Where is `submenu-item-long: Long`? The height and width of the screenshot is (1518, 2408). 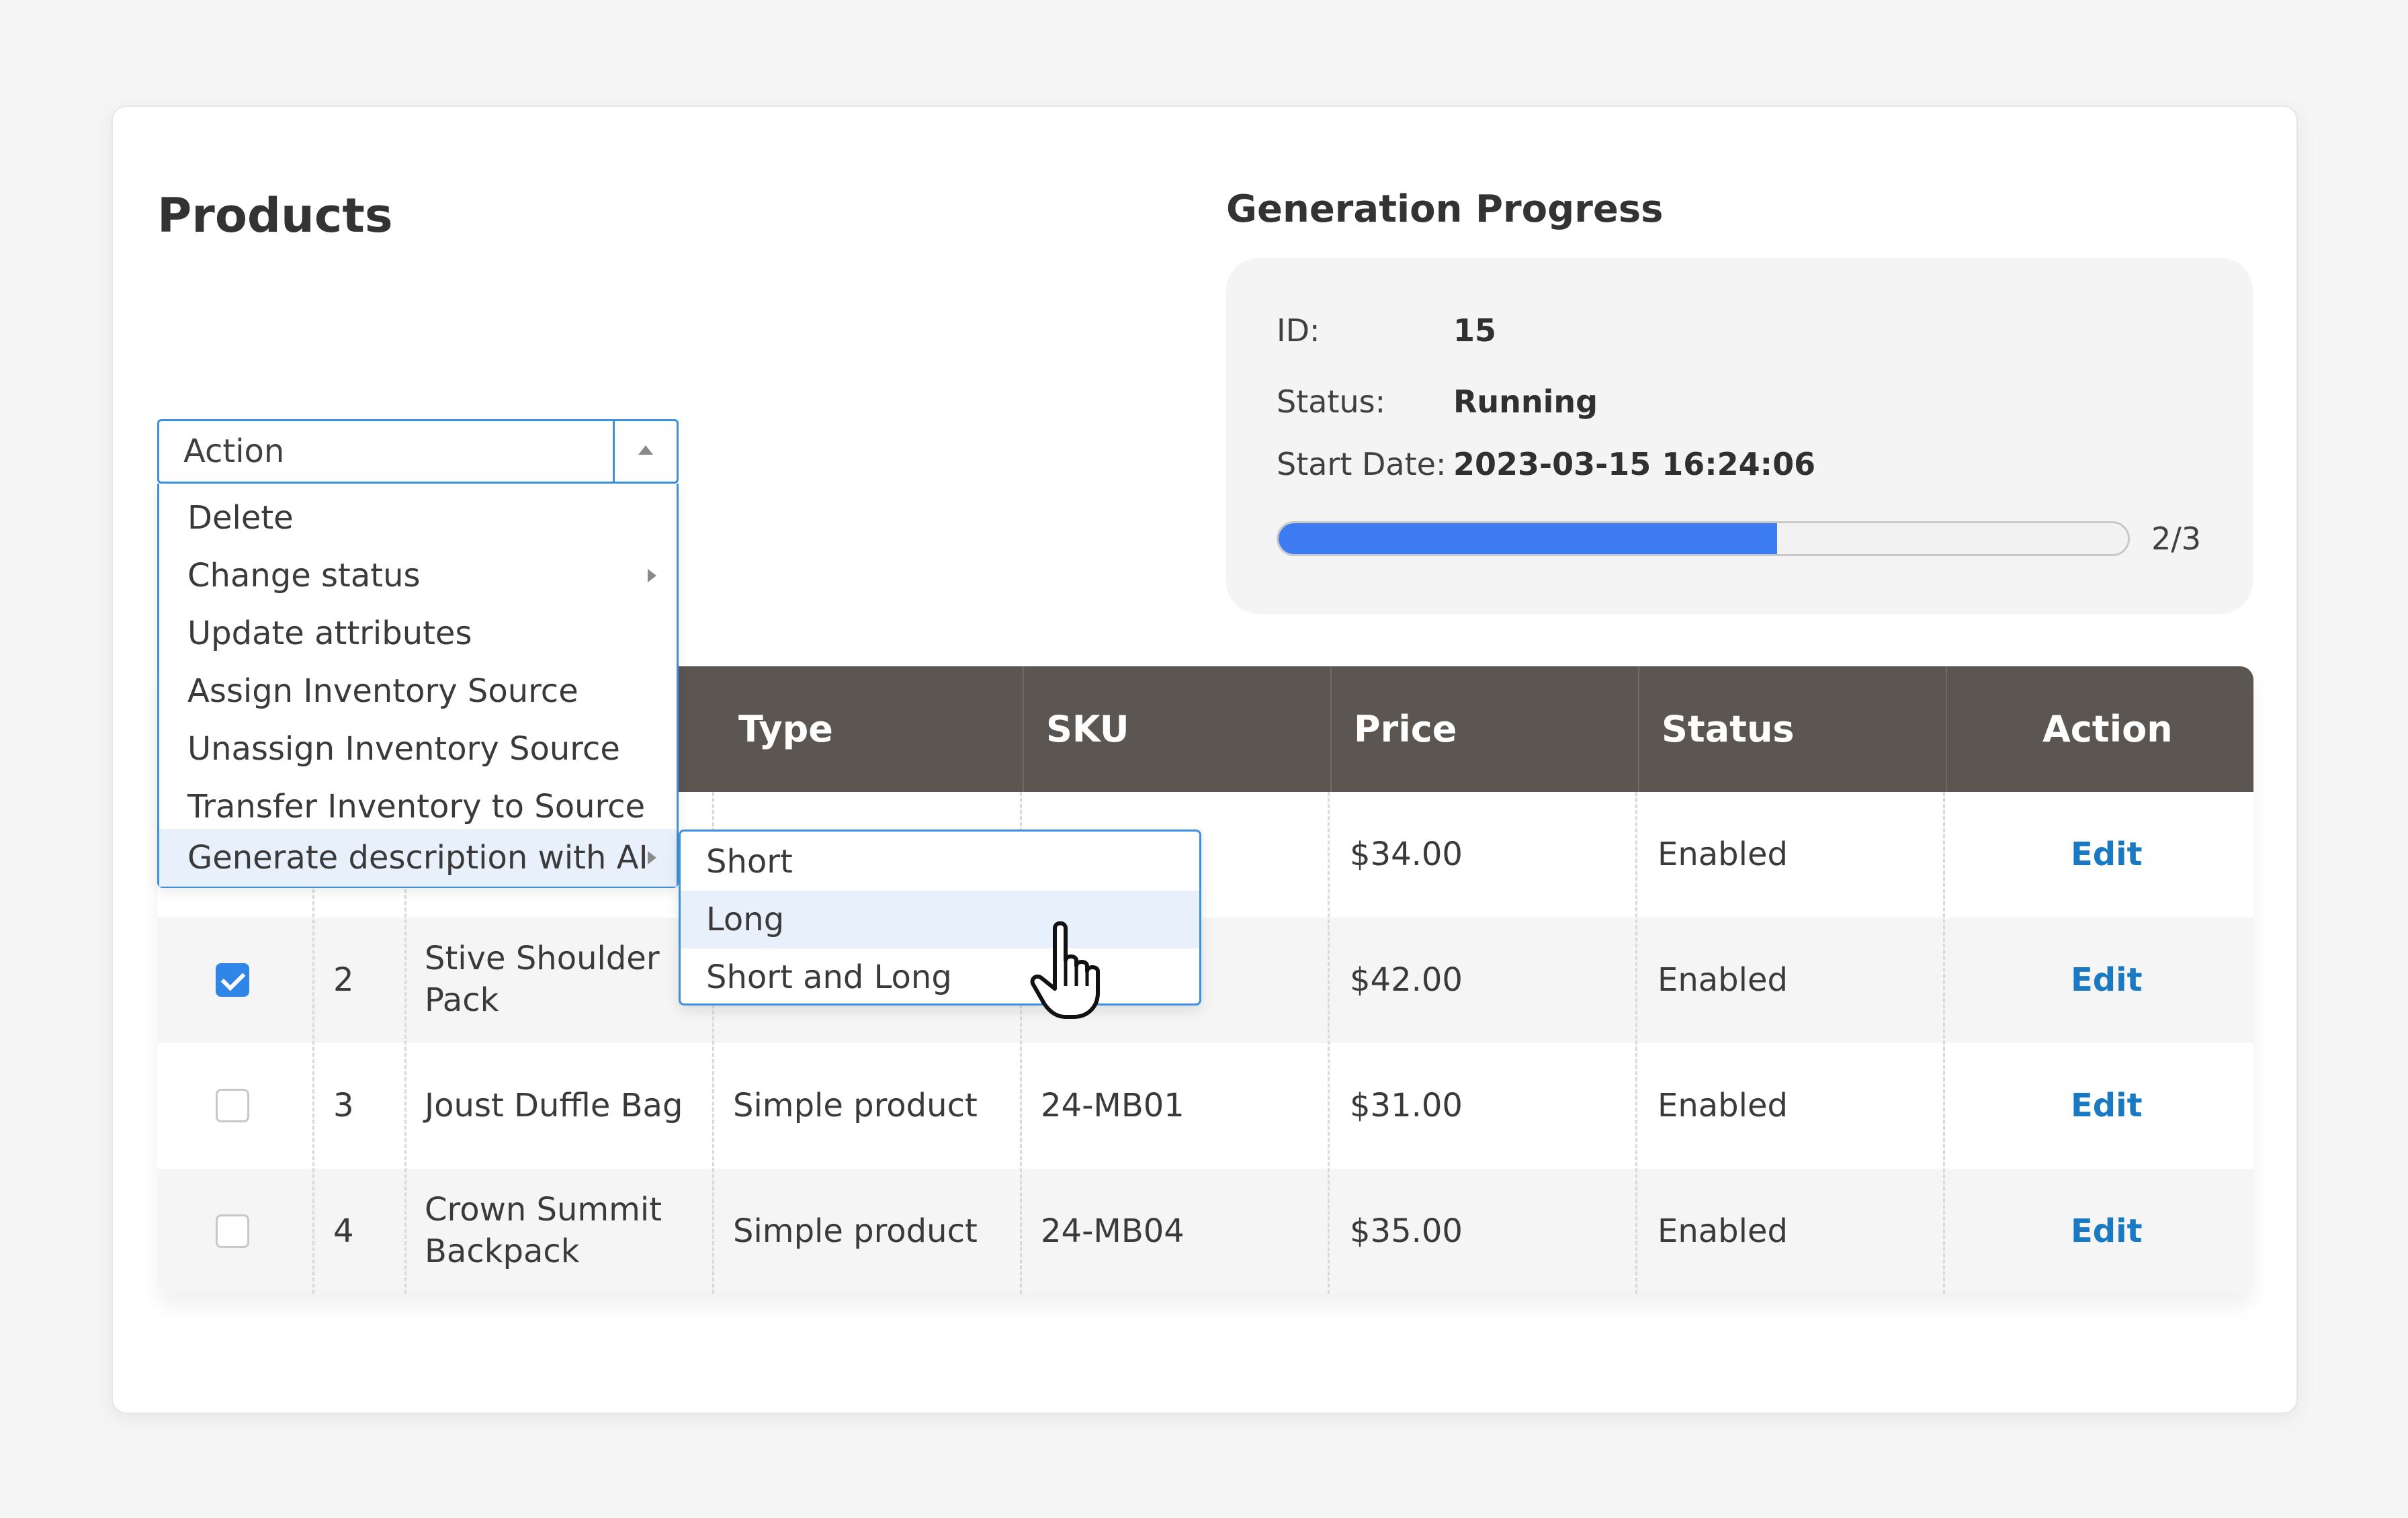
submenu-item-long: Long is located at coordinates (940, 919).